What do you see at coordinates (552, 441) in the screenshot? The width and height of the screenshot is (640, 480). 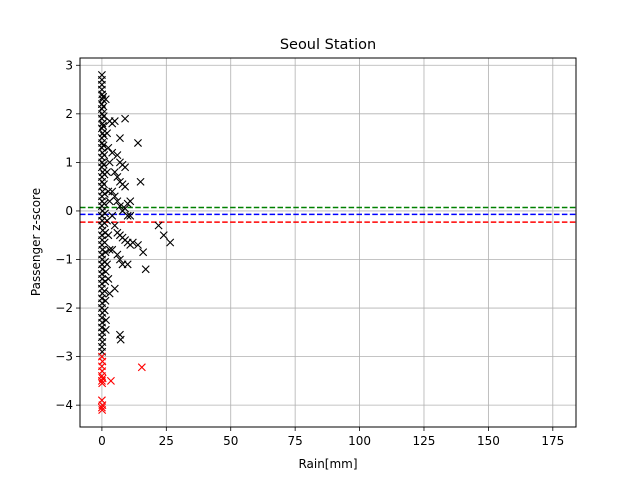 I see `x-tick-label: 175` at bounding box center [552, 441].